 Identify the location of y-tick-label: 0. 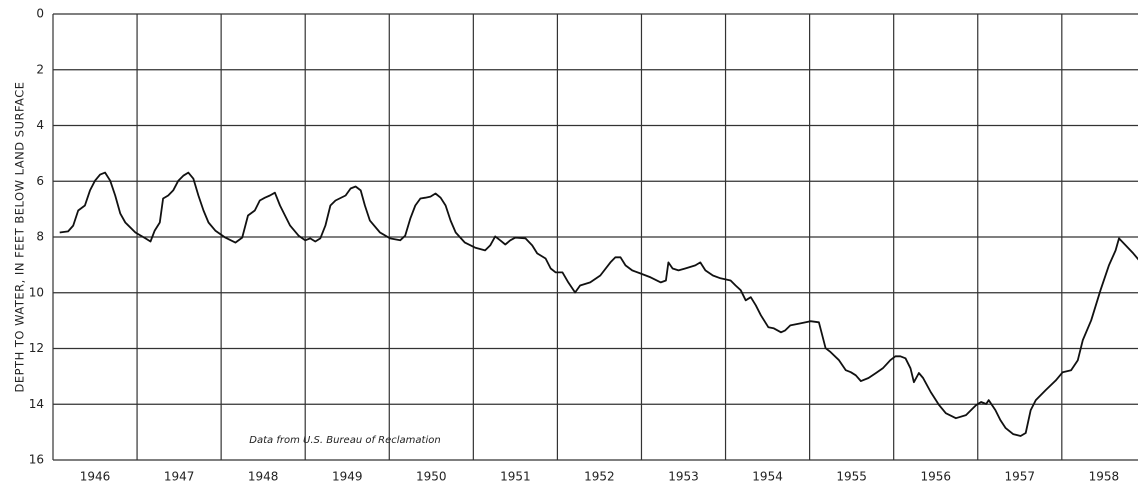
(40, 14).